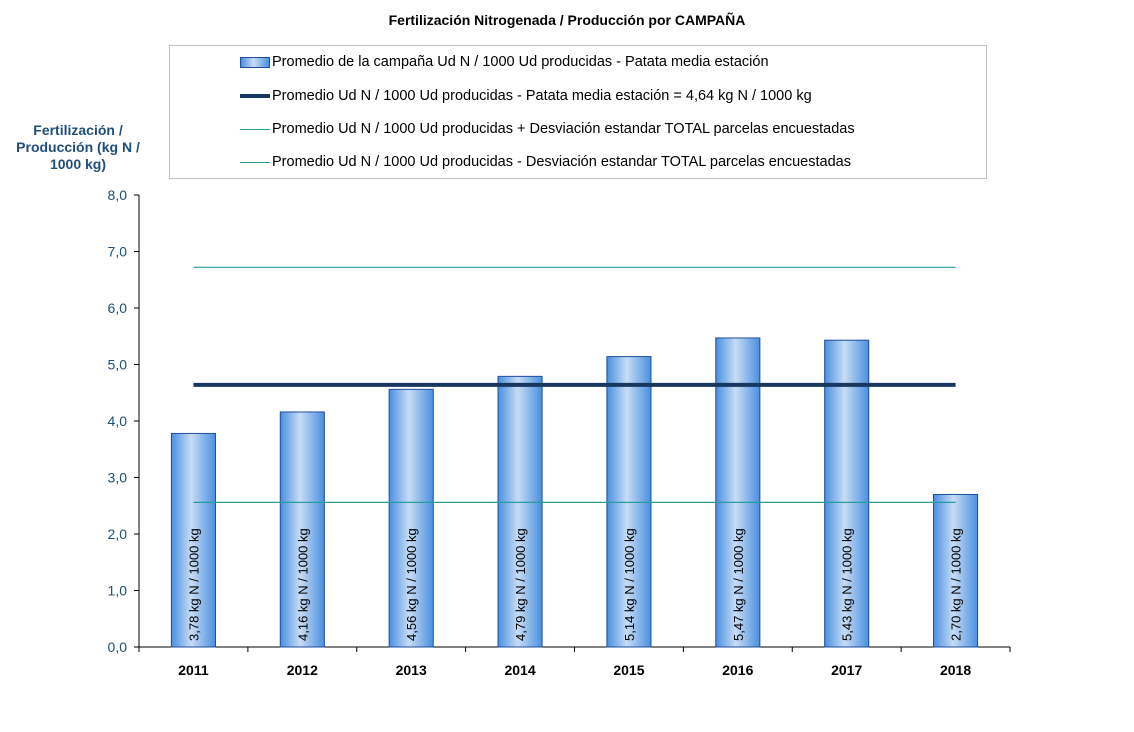 The width and height of the screenshot is (1134, 732). I want to click on bar-value-label: 2,70 kg N / 1000 kg, so click(956, 584).